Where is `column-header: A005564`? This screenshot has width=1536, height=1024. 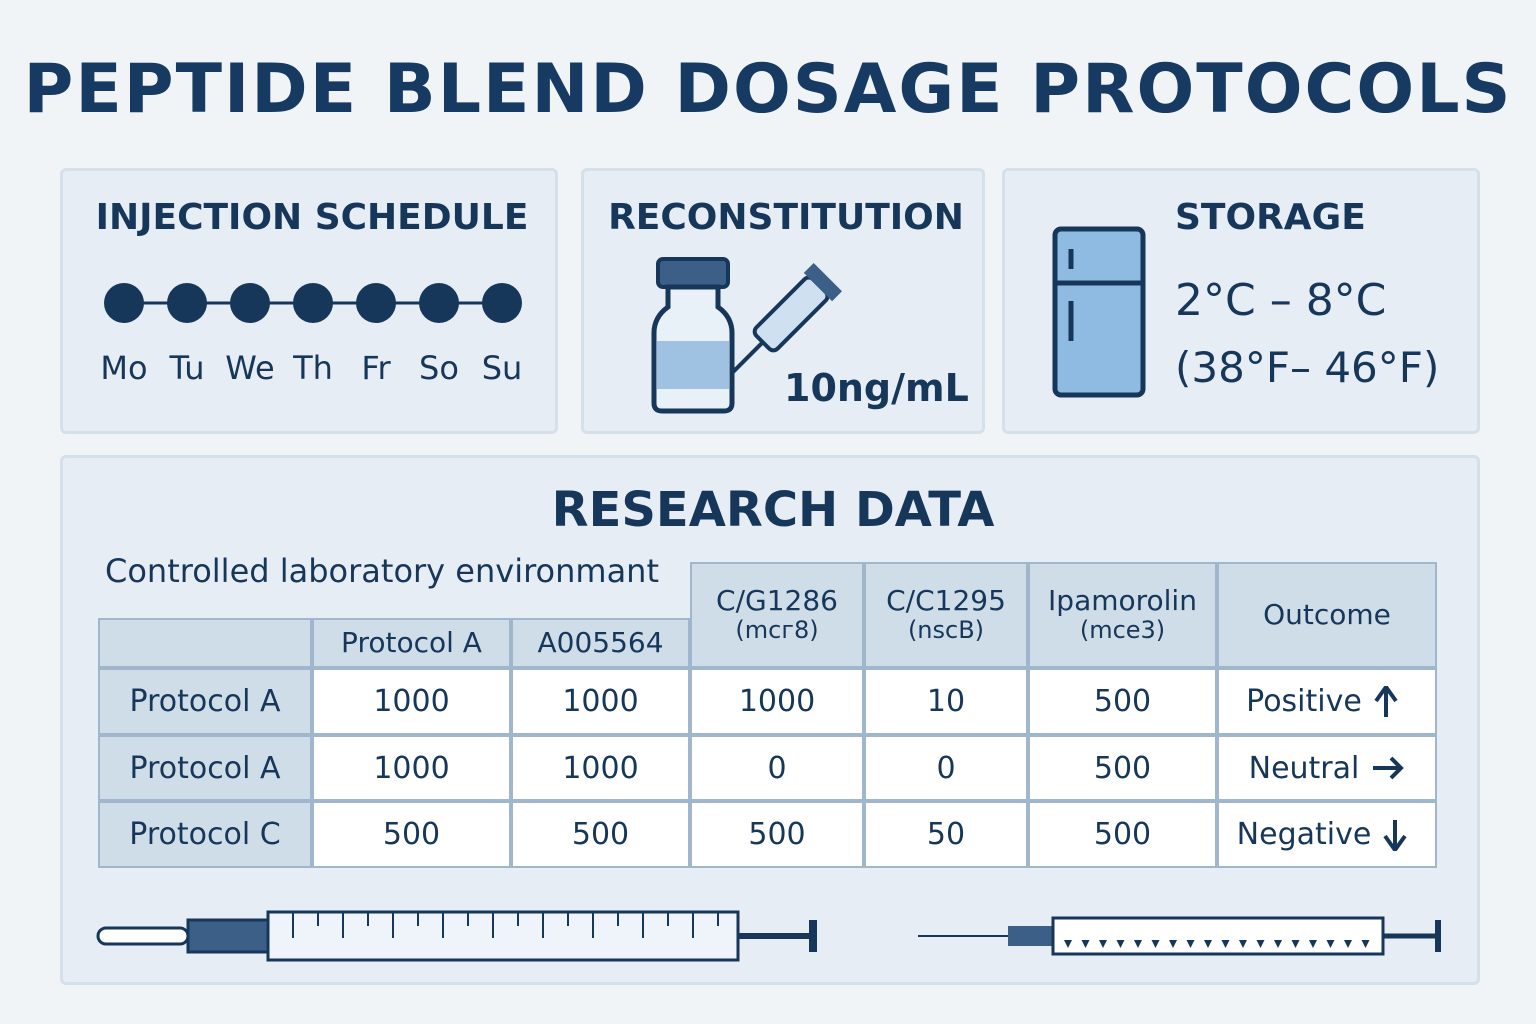
column-header: A005564 is located at coordinates (600, 643).